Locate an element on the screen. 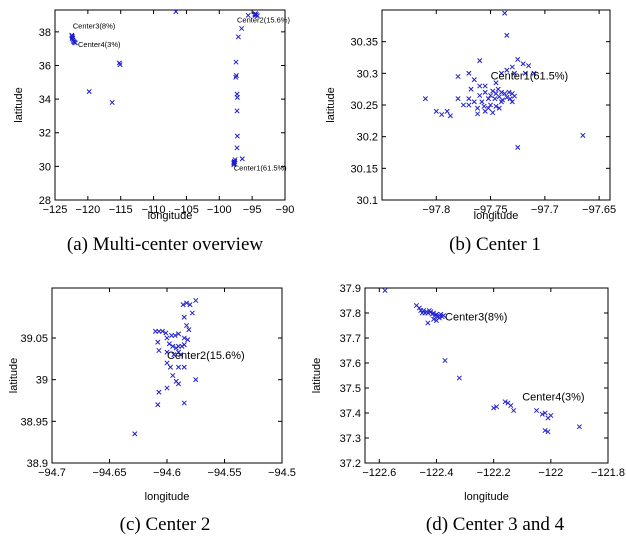  x-tick-label: −120 is located at coordinates (87, 210).